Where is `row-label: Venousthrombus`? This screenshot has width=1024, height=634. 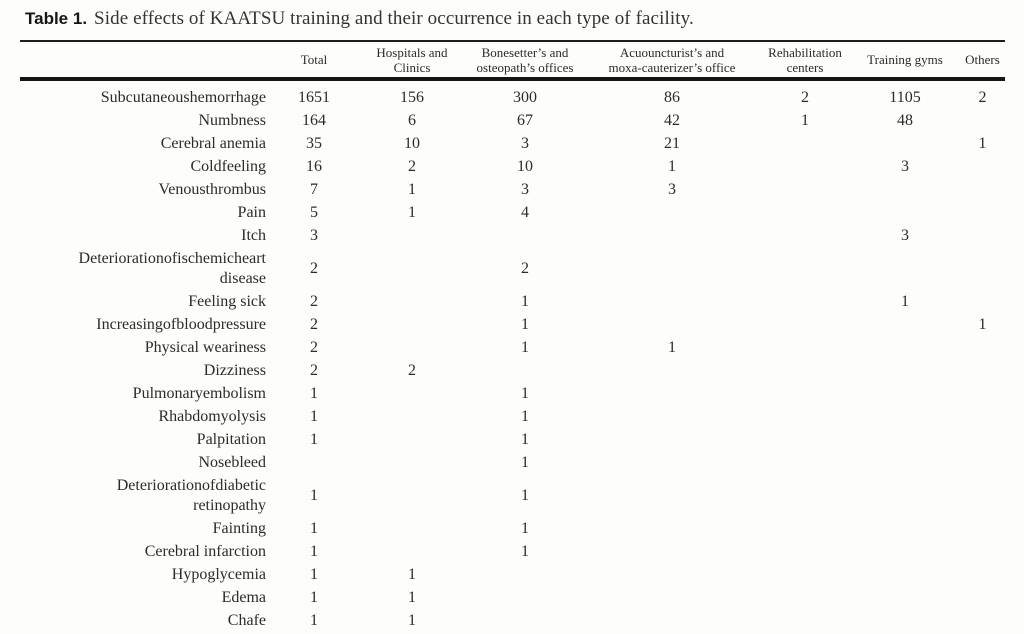
row-label: Venousthrombus is located at coordinates (212, 189).